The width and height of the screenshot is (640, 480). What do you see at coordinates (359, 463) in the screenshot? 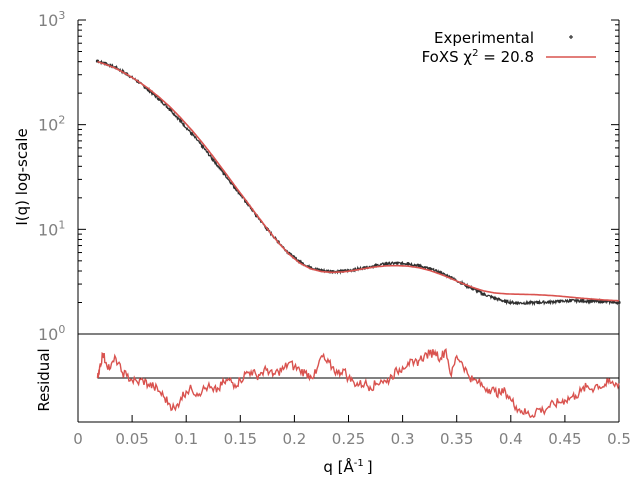
I see `x-axis-label-superscript: -1` at bounding box center [359, 463].